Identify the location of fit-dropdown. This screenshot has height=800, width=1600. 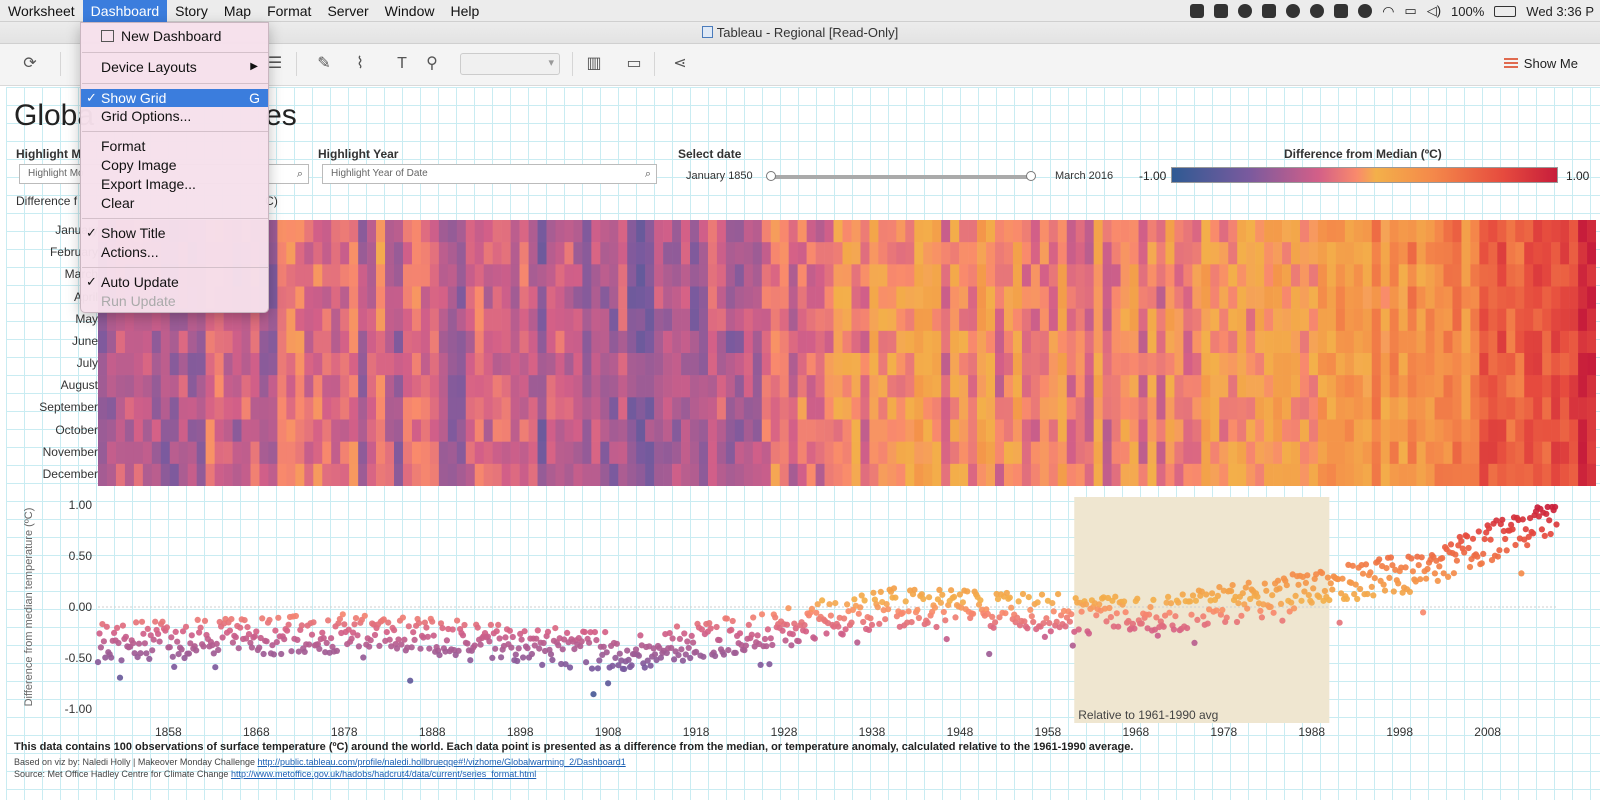
(510, 64).